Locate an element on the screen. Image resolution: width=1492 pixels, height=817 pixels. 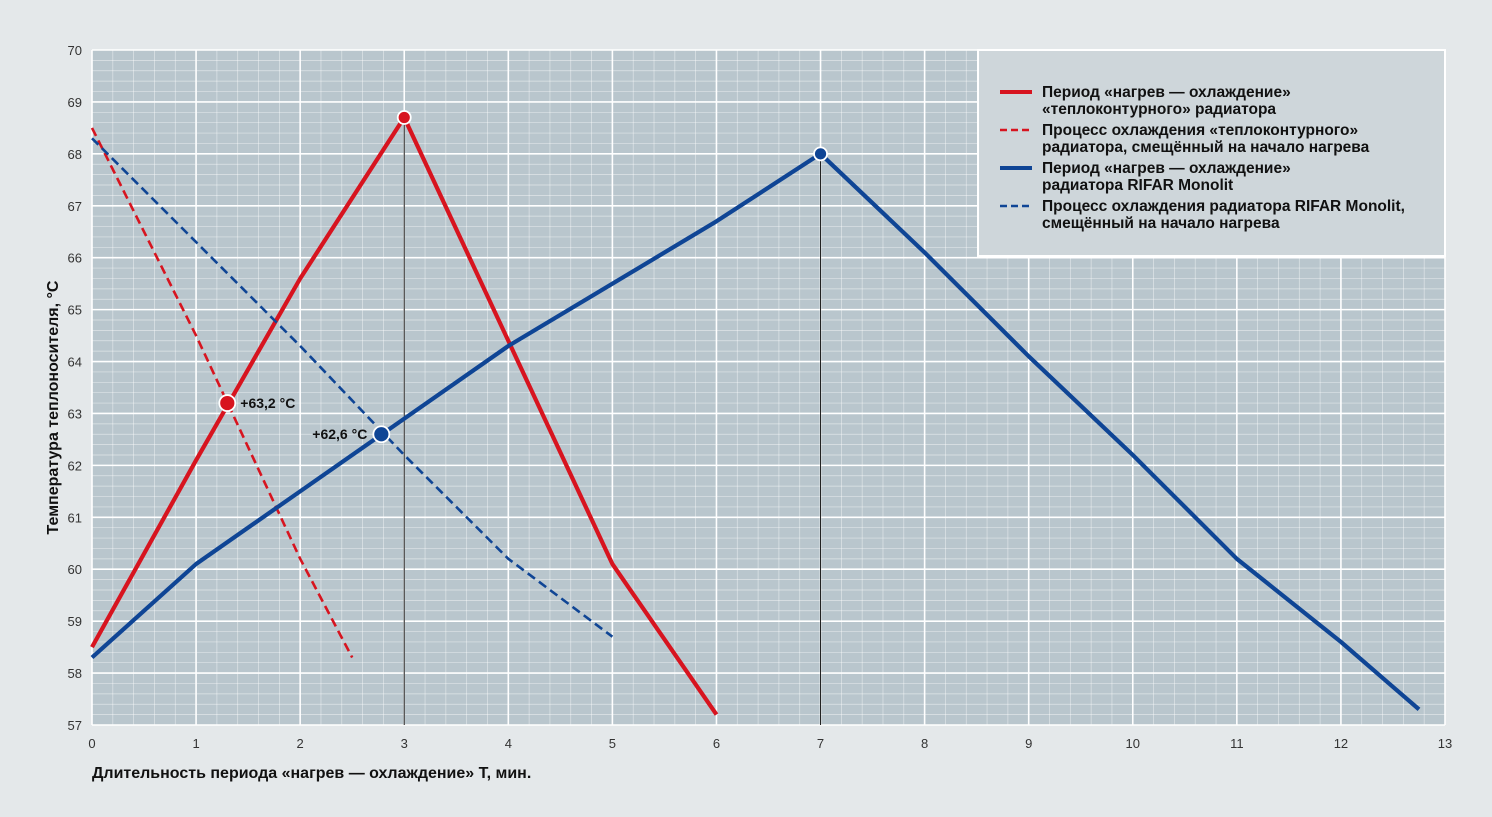
y-tick-label: 58 is located at coordinates (75, 673).